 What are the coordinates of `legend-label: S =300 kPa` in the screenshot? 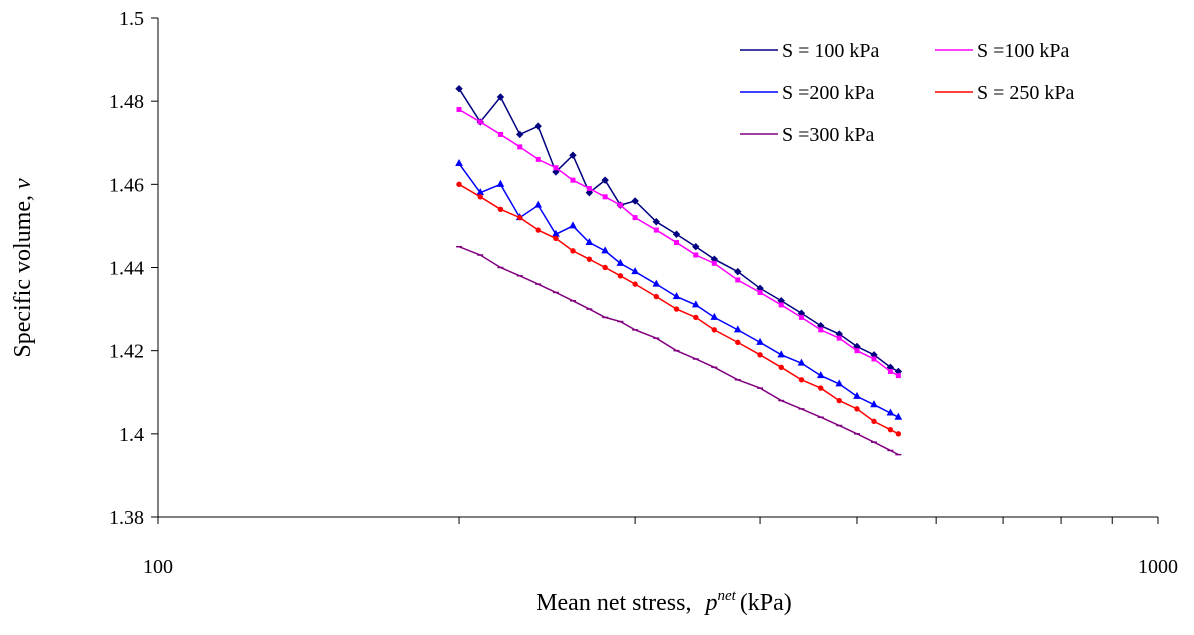 It's located at (828, 135).